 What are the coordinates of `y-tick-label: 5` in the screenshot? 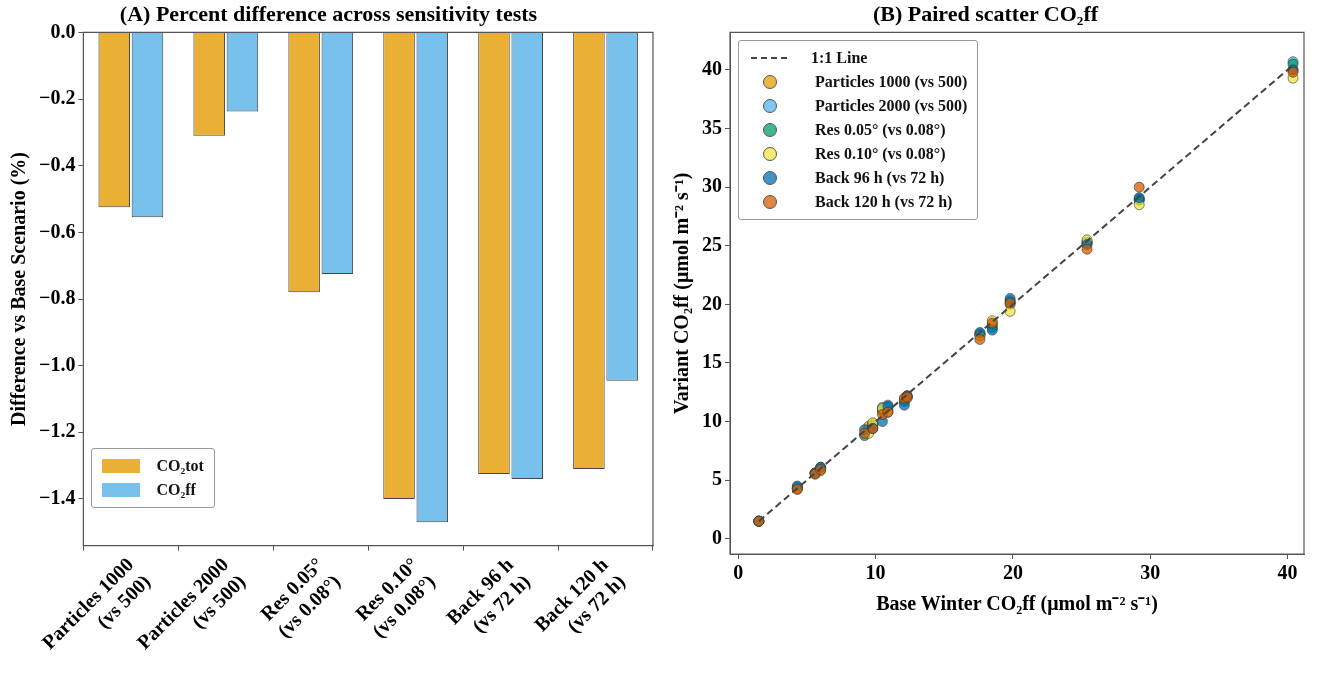 It's located at (717, 478).